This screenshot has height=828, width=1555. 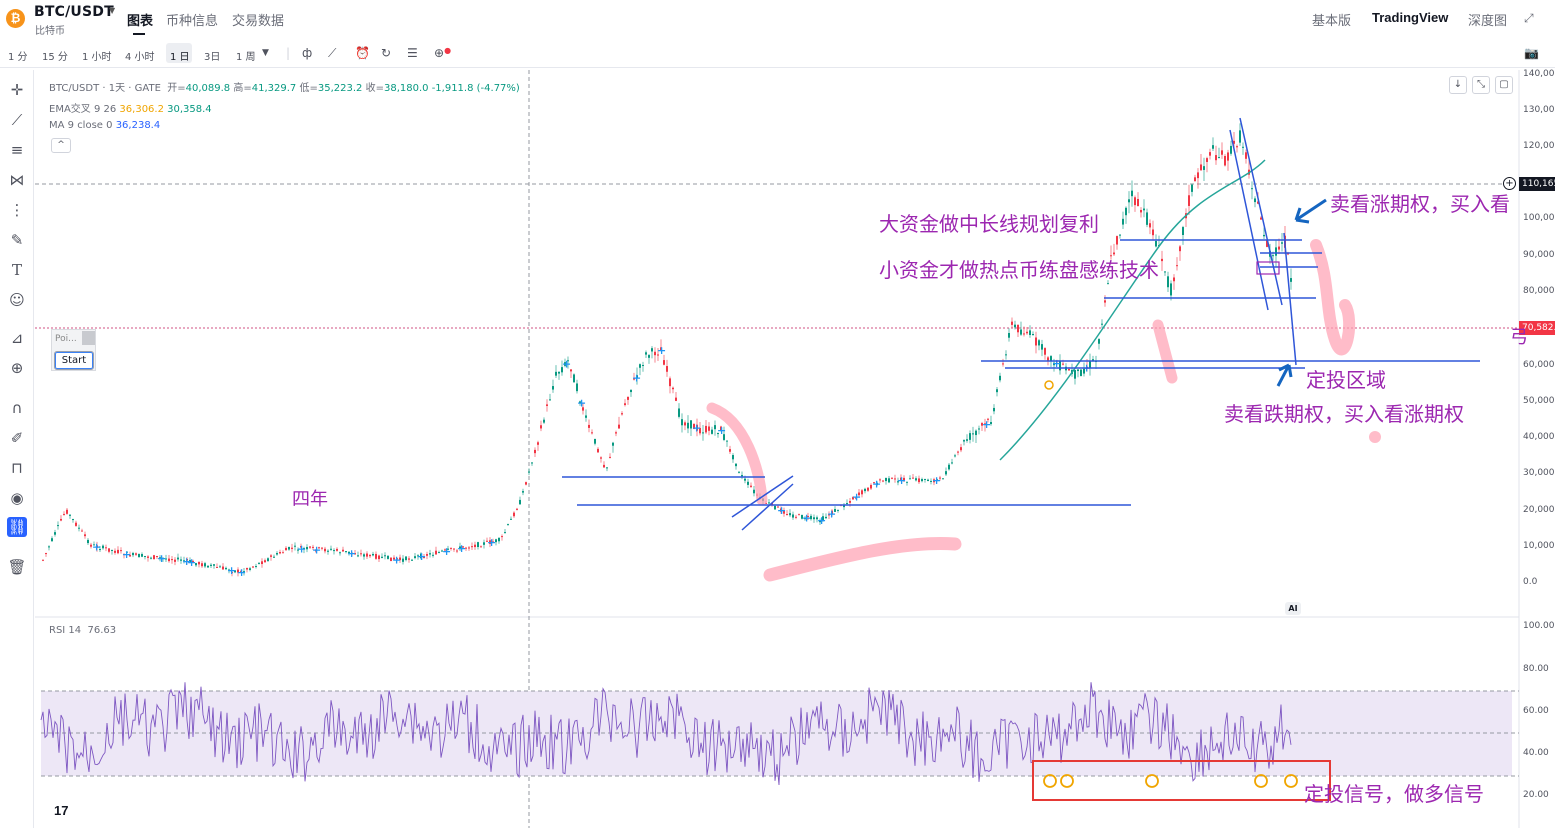 What do you see at coordinates (18, 57) in the screenshot?
I see `timeframe-1m: 1 分` at bounding box center [18, 57].